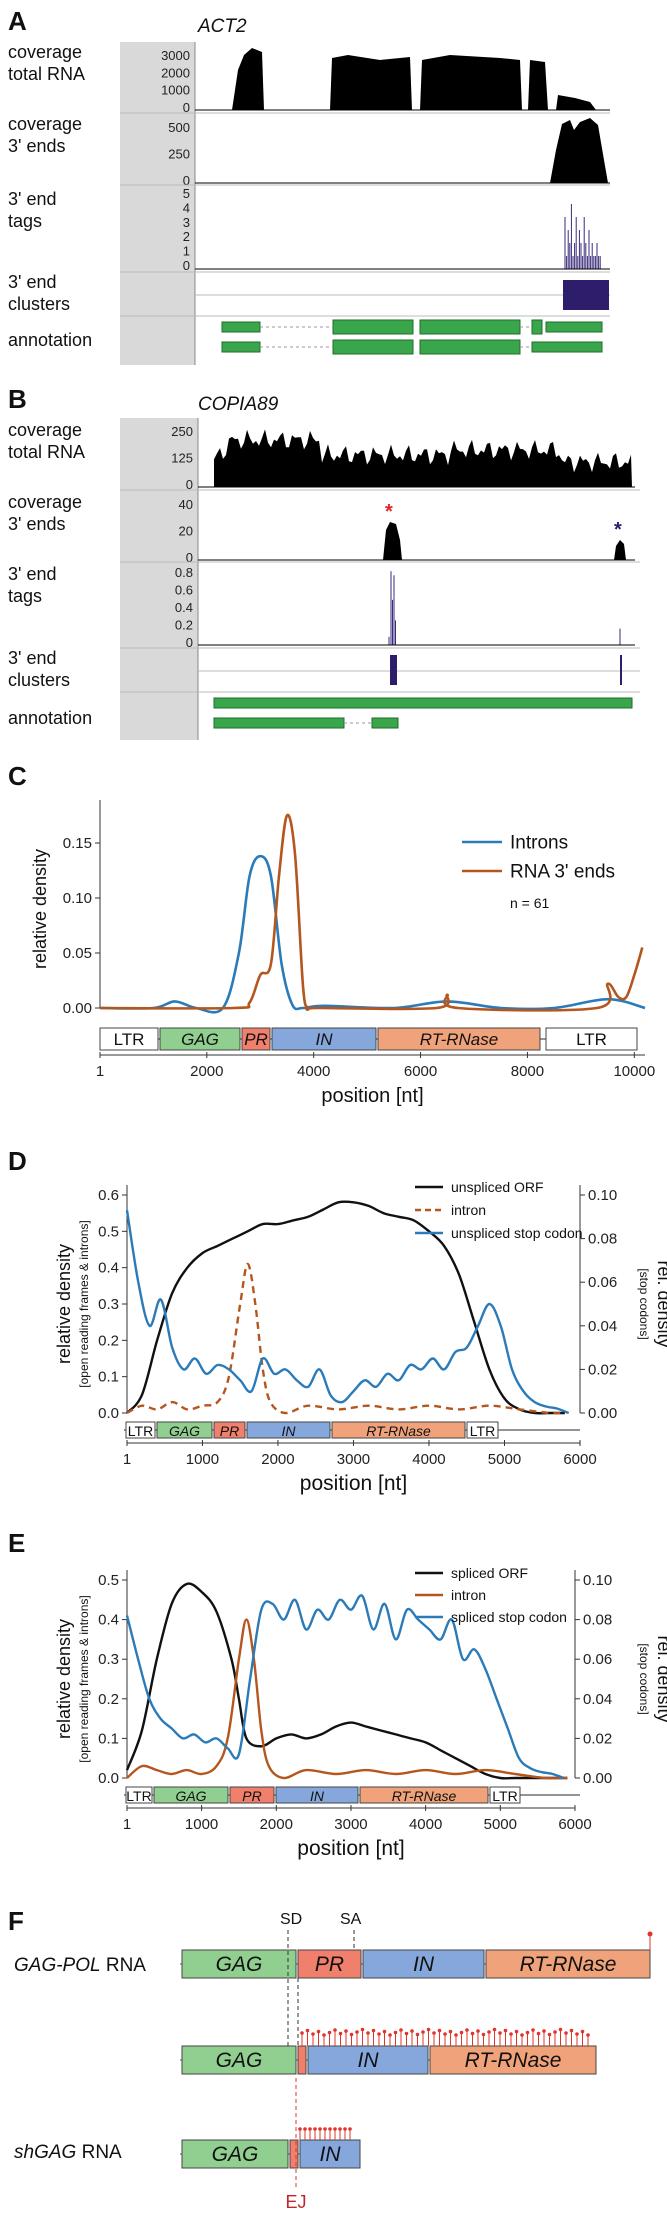 The width and height of the screenshot is (667, 2216). What do you see at coordinates (597, 1580) in the screenshot?
I see `y2-tick-label: 0.10` at bounding box center [597, 1580].